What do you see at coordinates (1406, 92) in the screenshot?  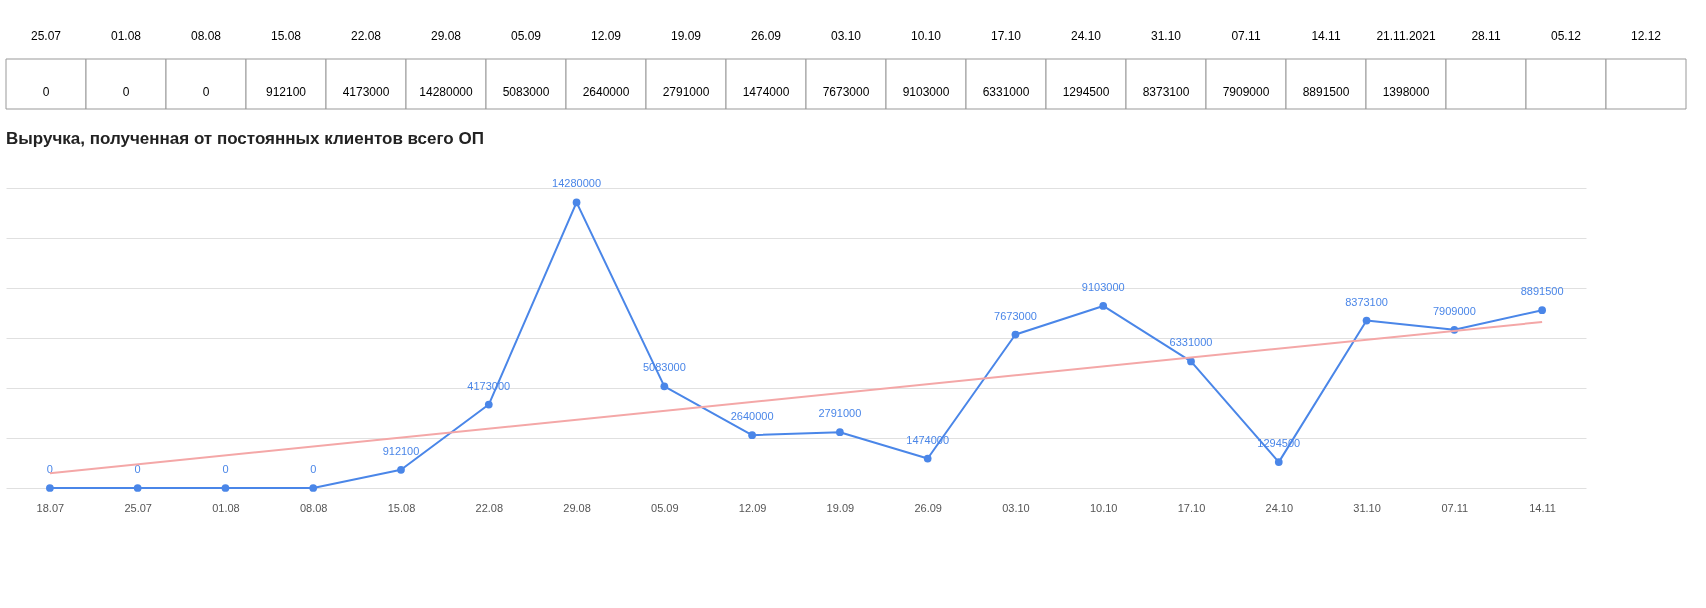 I see `data-label: 1398000` at bounding box center [1406, 92].